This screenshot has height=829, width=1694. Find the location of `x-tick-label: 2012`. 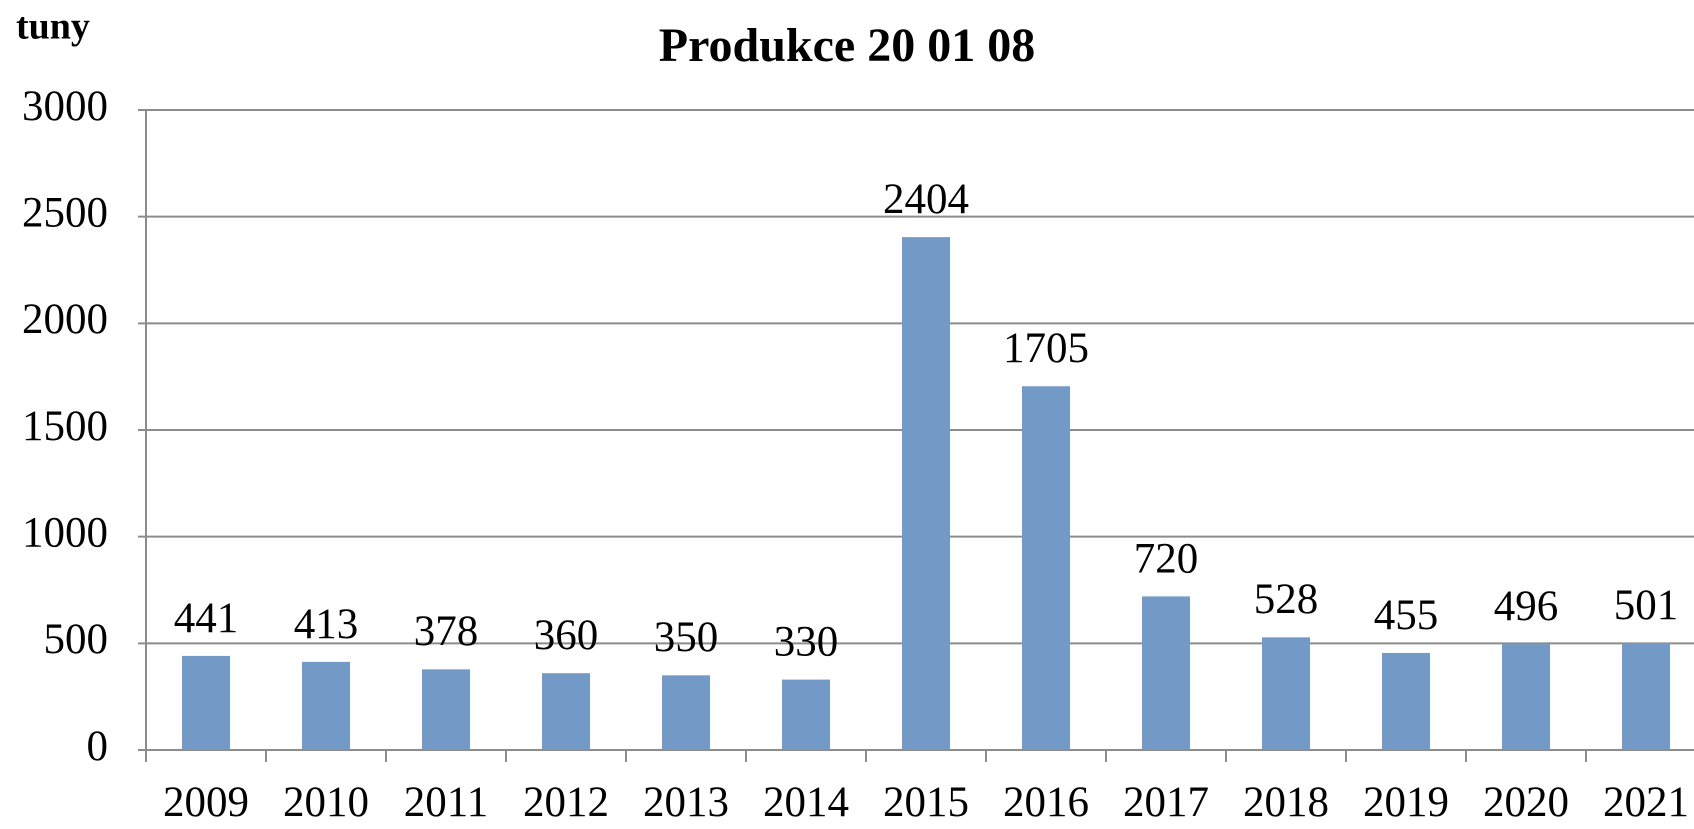

x-tick-label: 2012 is located at coordinates (566, 802).